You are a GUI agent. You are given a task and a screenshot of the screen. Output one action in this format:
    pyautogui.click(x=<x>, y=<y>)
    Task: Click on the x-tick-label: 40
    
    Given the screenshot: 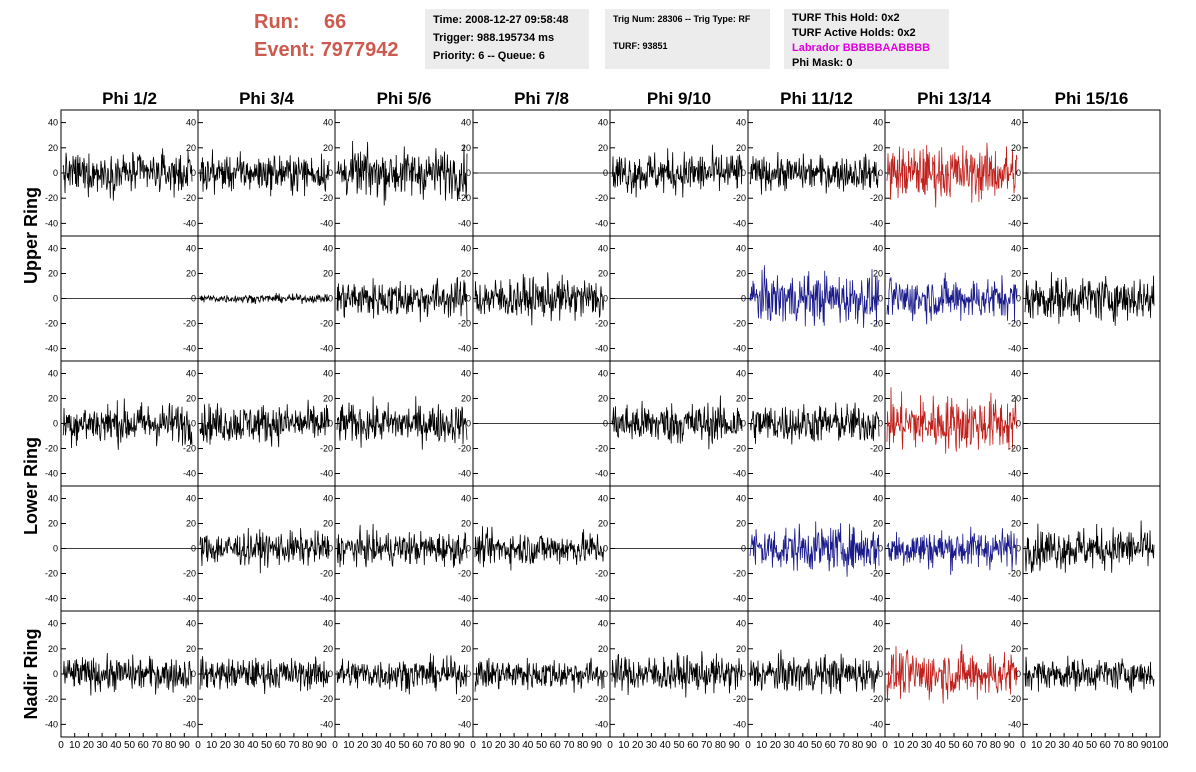 What is the action you would take?
    pyautogui.click(x=666, y=745)
    